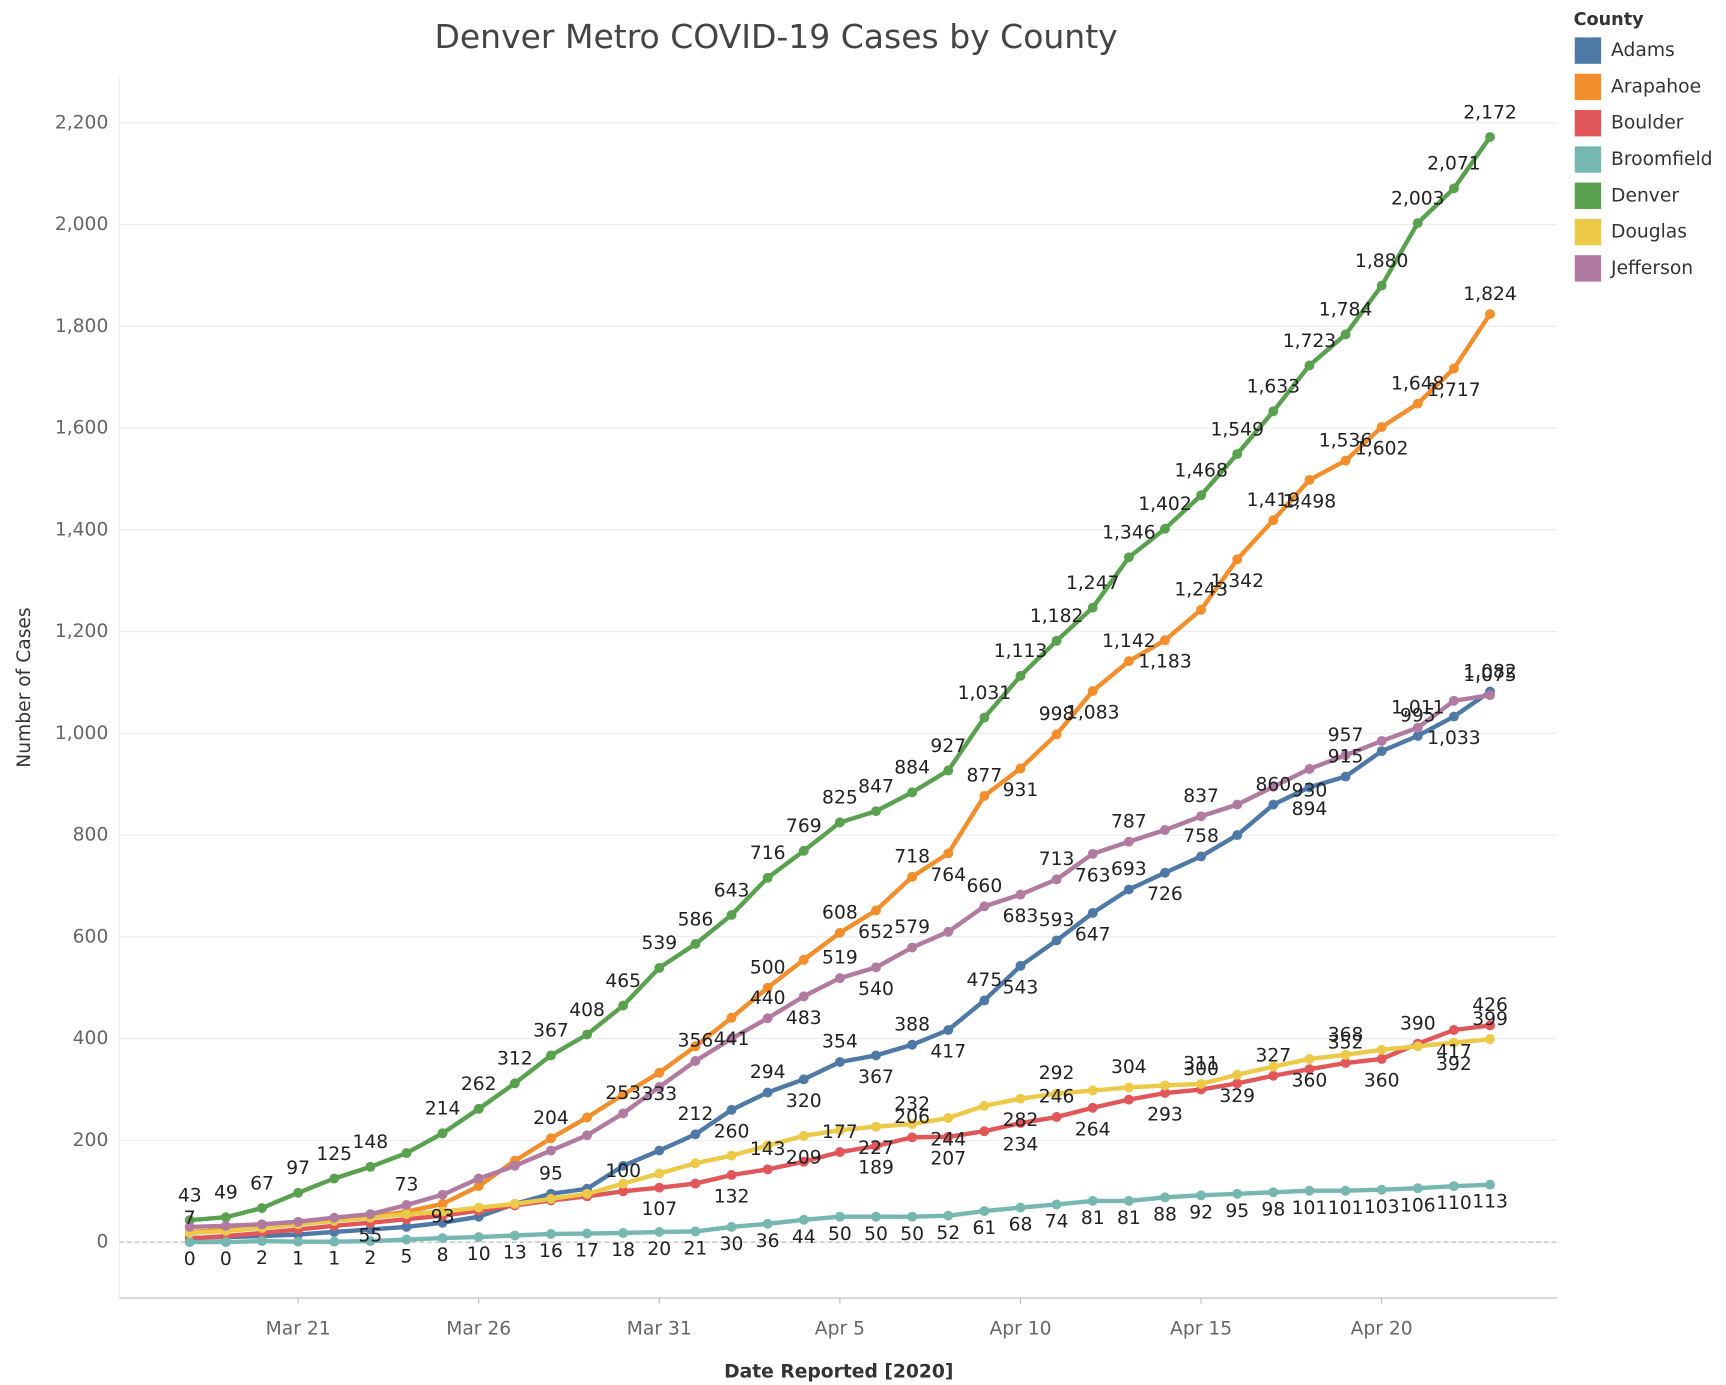  What do you see at coordinates (478, 1328) in the screenshot?
I see `x-tick-label: Mar 26` at bounding box center [478, 1328].